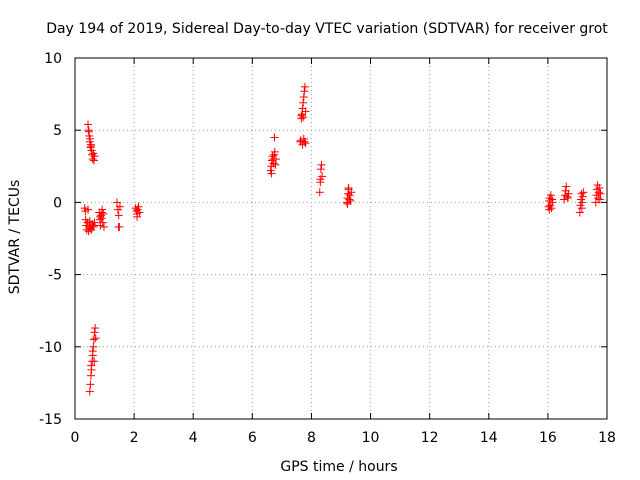 This screenshot has width=640, height=480. What do you see at coordinates (50, 420) in the screenshot?
I see `y-tick-label: -15` at bounding box center [50, 420].